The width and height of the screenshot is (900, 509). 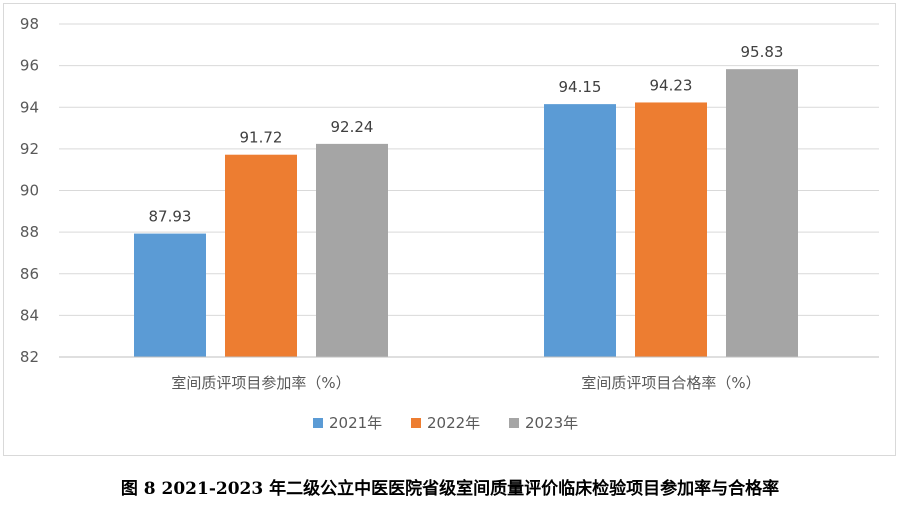 I want to click on bar-2023年-0, so click(x=352, y=250).